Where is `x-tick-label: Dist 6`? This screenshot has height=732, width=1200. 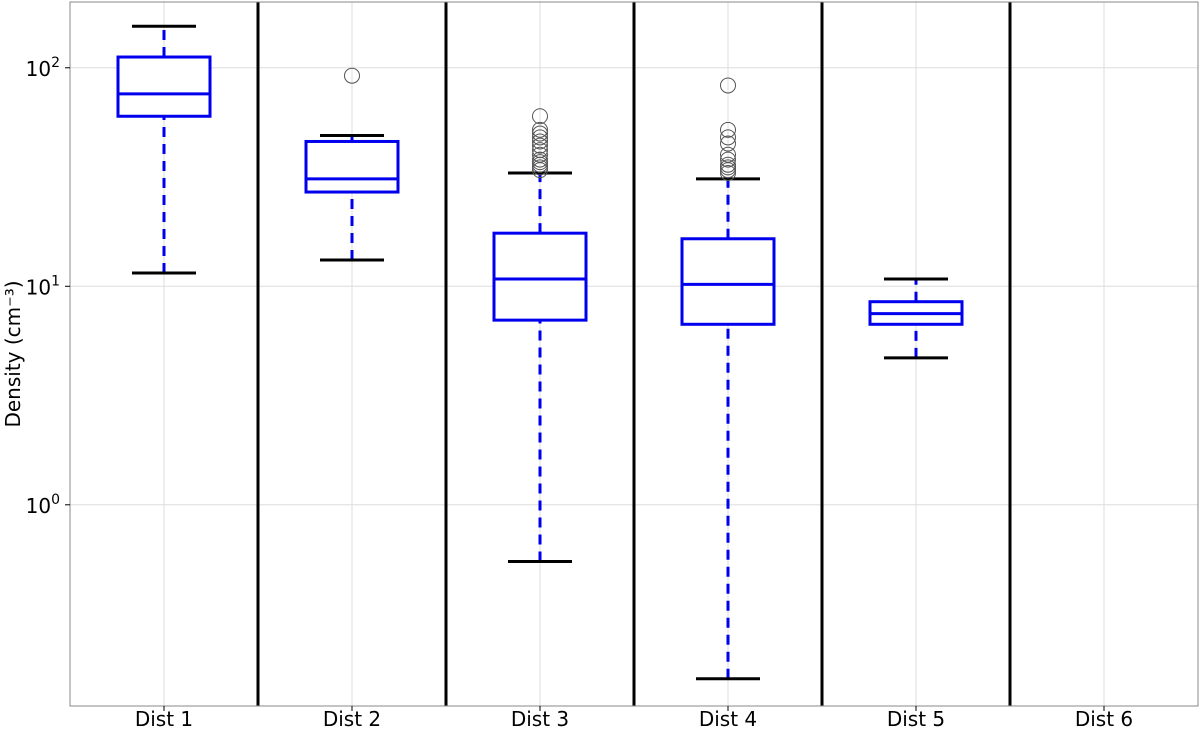 x-tick-label: Dist 6 is located at coordinates (1104, 719).